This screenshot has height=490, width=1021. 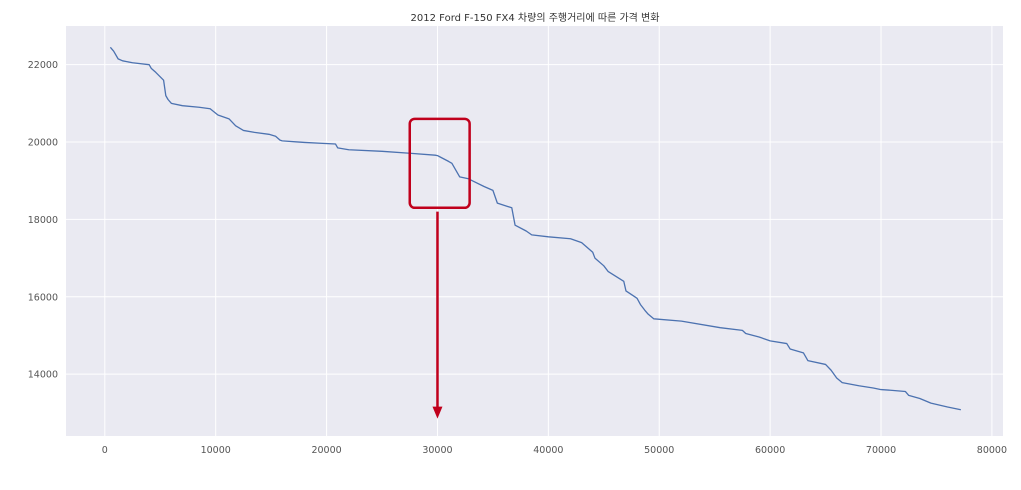 What do you see at coordinates (43, 297) in the screenshot?
I see `y-tick-label: 16000` at bounding box center [43, 297].